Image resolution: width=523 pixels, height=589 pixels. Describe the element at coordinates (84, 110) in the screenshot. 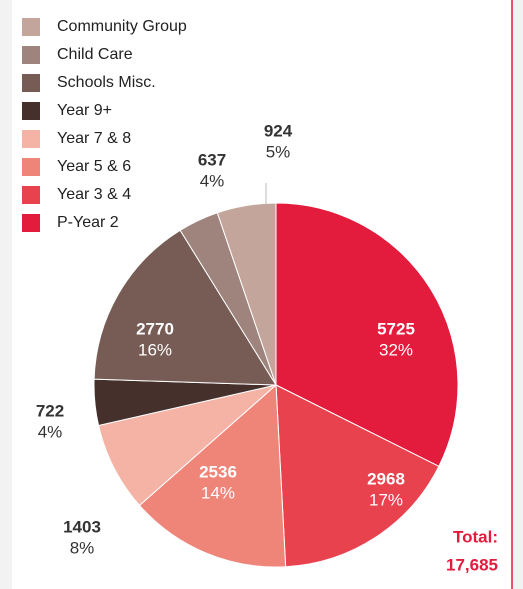

I see `legend-label: Year 9+` at that location.